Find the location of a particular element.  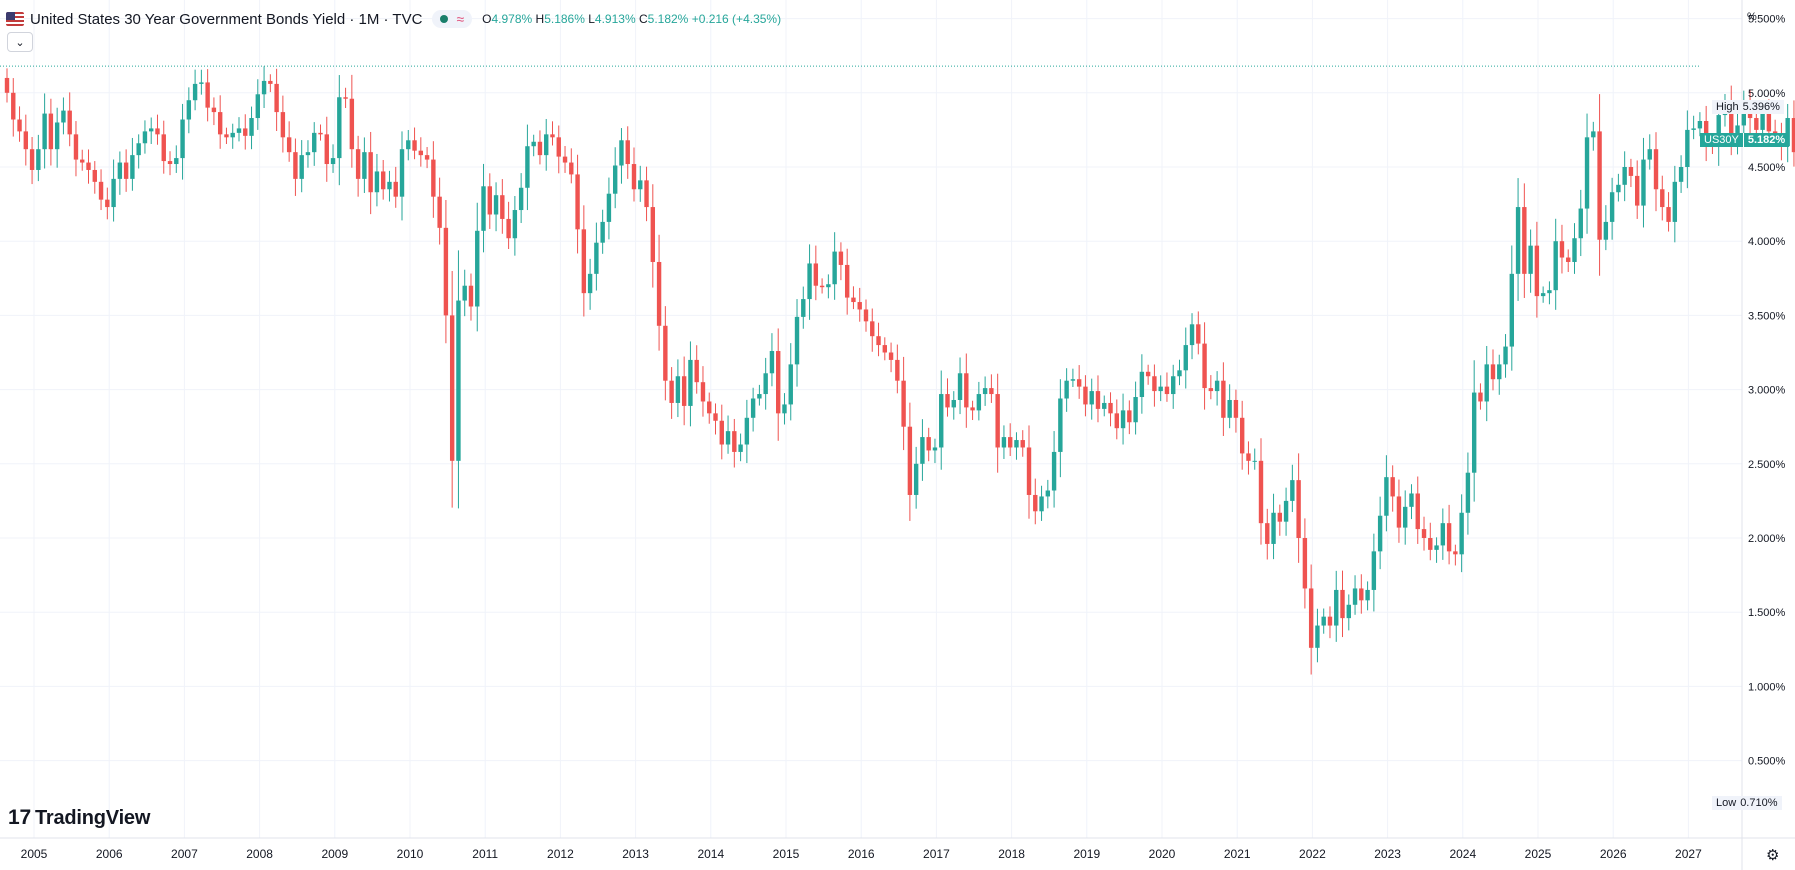

x-tick-label: 2025 is located at coordinates (1538, 854).